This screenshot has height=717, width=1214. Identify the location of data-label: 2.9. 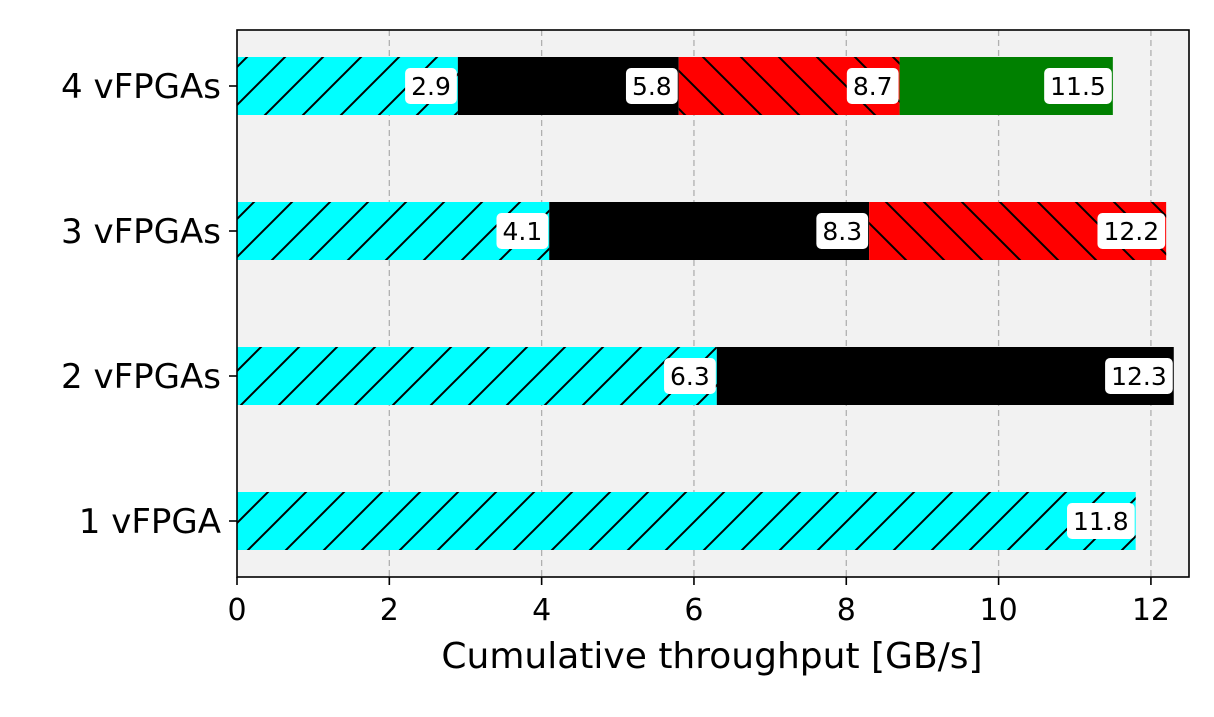
(431, 86).